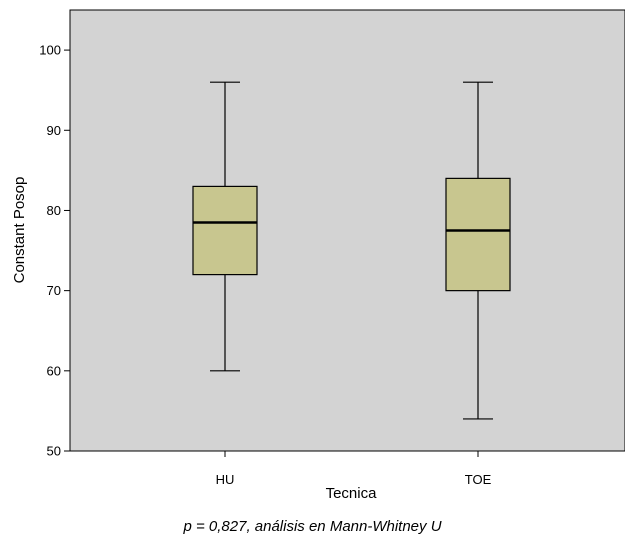 The width and height of the screenshot is (625, 544). I want to click on y-tick-label: 80, so click(54, 210).